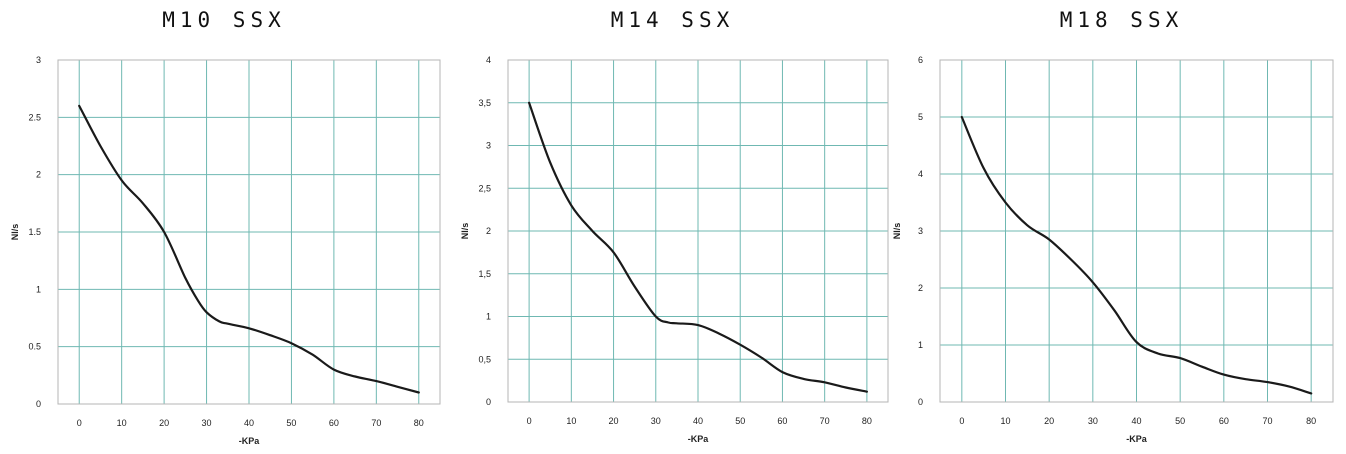 The image size is (1346, 454). What do you see at coordinates (672, 20) in the screenshot?
I see `chart-title: M14 SSX` at bounding box center [672, 20].